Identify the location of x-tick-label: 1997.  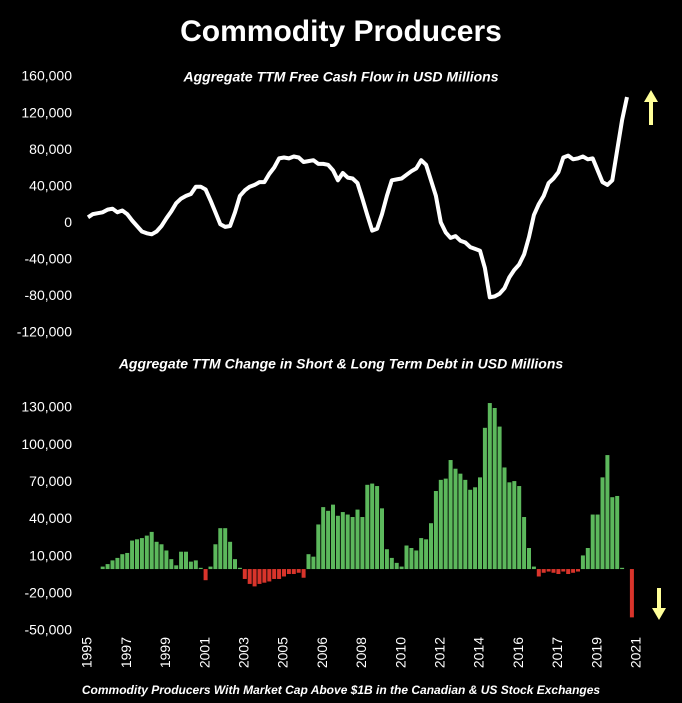
(126, 652).